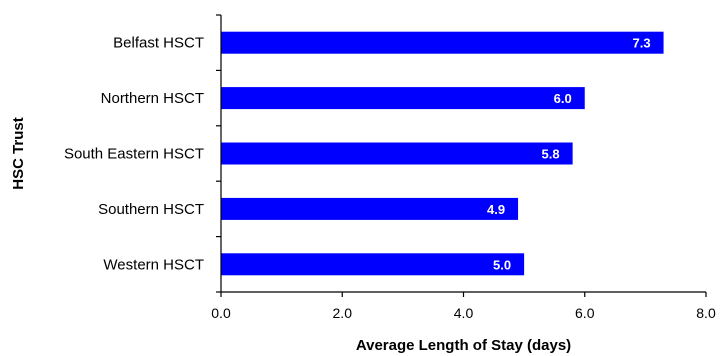 Image resolution: width=721 pixels, height=356 pixels. Describe the element at coordinates (18, 153) in the screenshot. I see `y-axis-title: HSC Trust` at that location.